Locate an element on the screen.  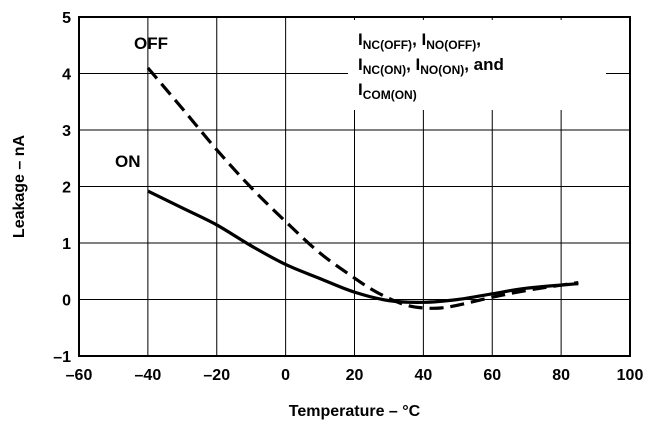
annotation-subscript: NC(OFF) is located at coordinates (387, 45).